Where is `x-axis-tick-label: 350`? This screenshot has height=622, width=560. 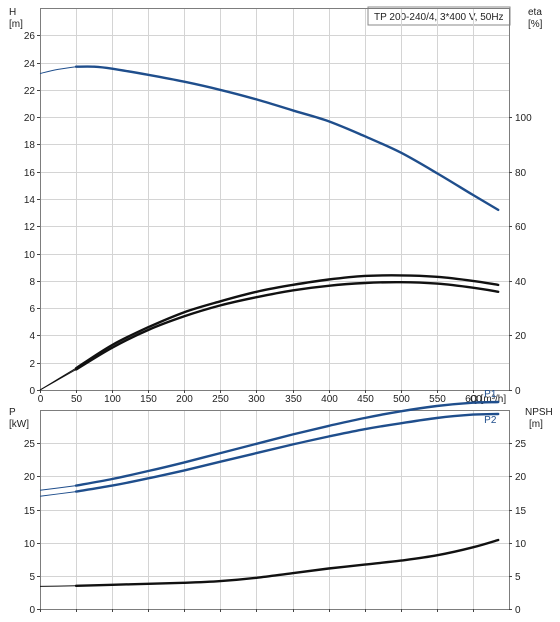
x-axis-tick-label: 350 is located at coordinates (293, 399).